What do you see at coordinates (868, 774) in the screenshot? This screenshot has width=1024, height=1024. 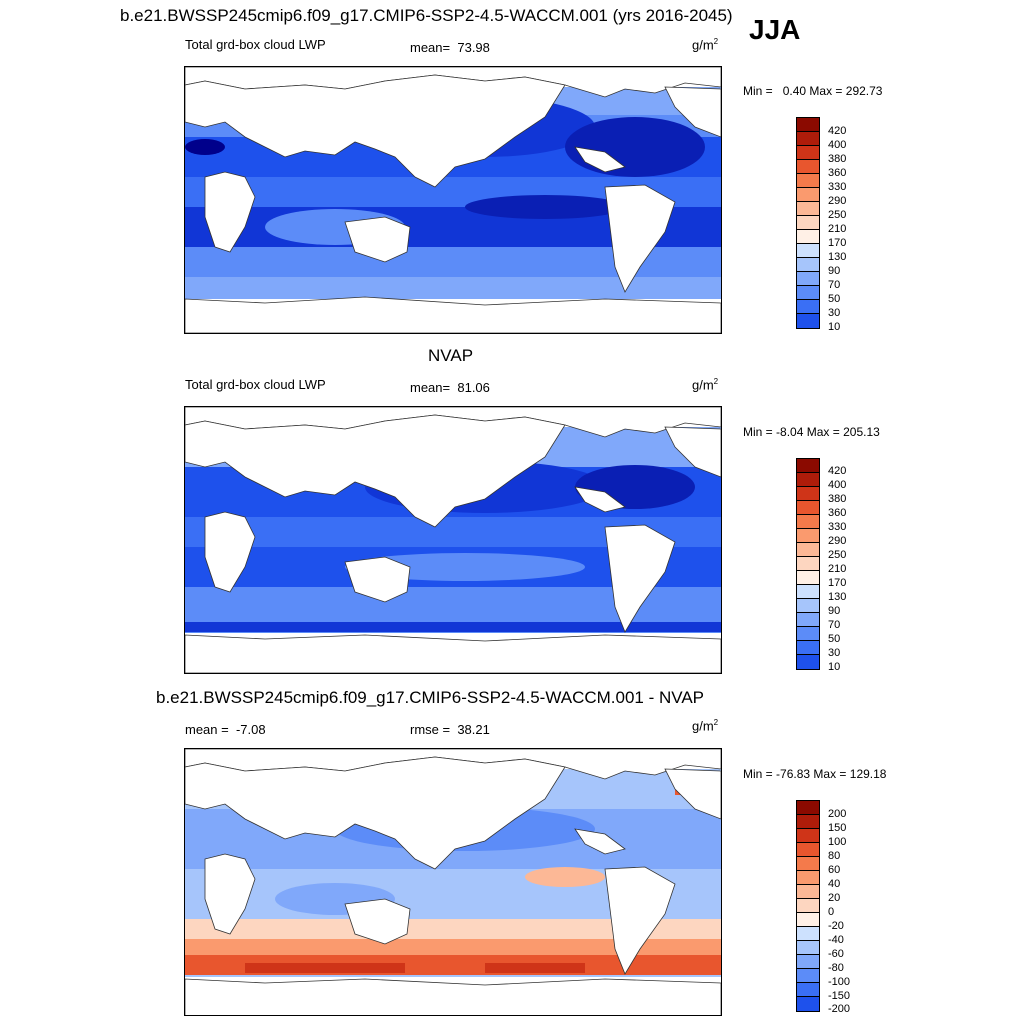 I see `panel3-max-value: 129.18` at bounding box center [868, 774].